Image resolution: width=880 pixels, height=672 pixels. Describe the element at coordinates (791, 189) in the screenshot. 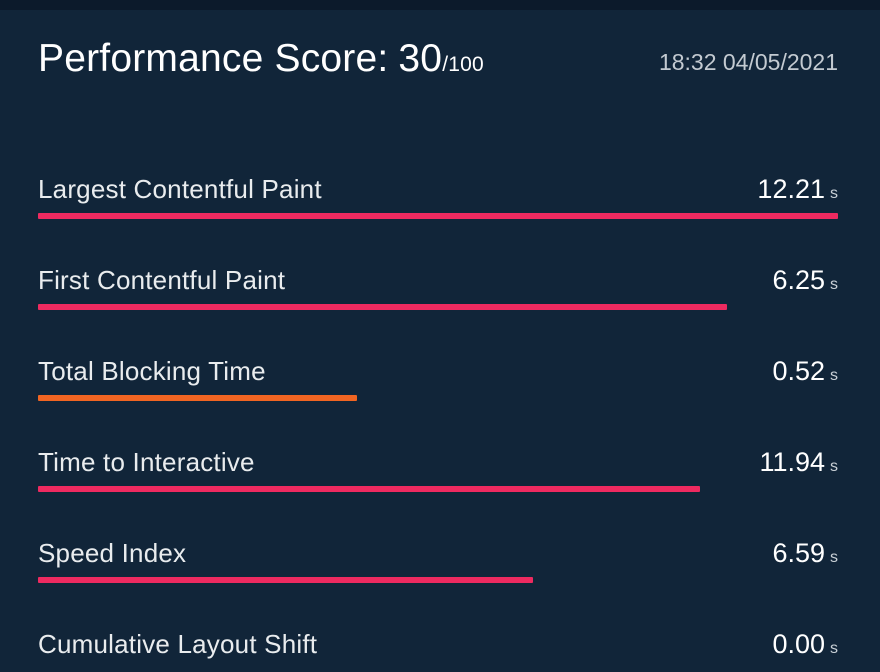

I see `metric-value: 12.21` at that location.